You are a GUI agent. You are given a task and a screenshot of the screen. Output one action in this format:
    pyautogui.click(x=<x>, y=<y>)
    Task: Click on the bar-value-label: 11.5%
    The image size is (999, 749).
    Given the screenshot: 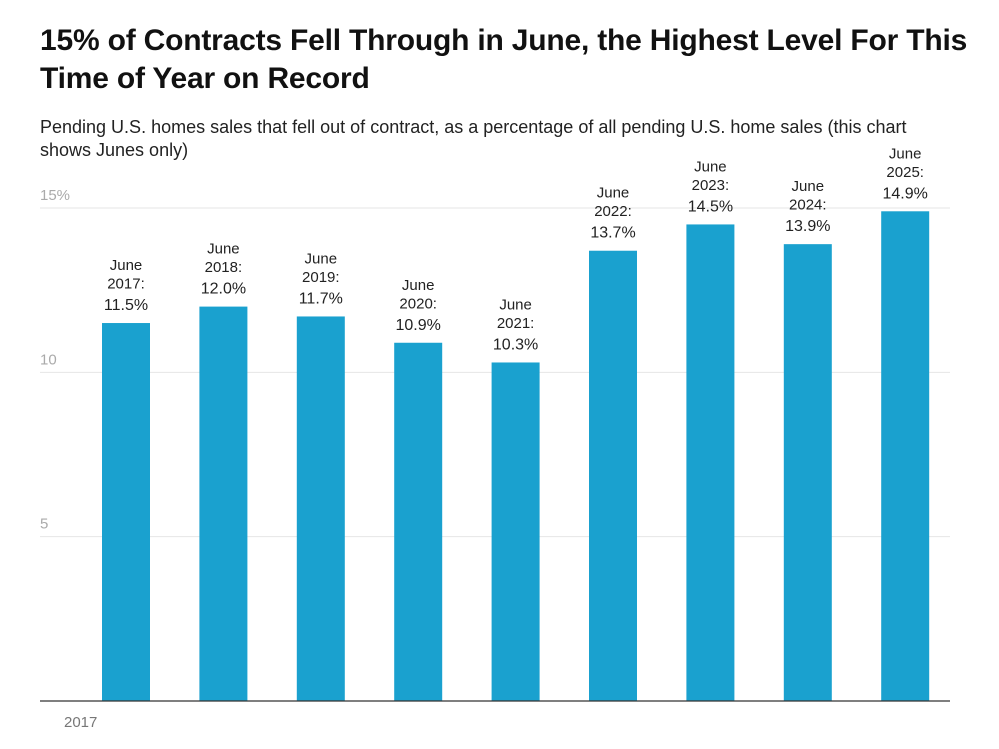 What is the action you would take?
    pyautogui.click(x=126, y=305)
    